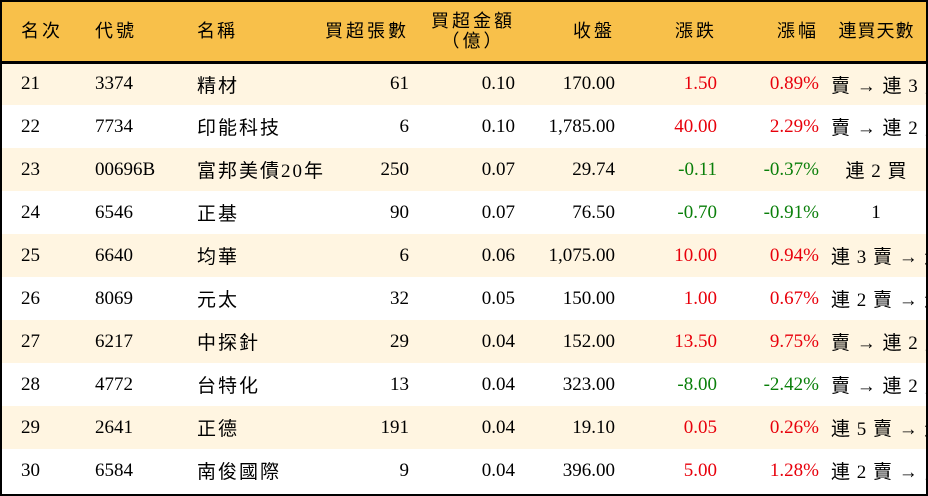 This screenshot has height=496, width=928. What do you see at coordinates (370, 33) in the screenshot?
I see `header-net-buy-lots: 買超張數` at bounding box center [370, 33].